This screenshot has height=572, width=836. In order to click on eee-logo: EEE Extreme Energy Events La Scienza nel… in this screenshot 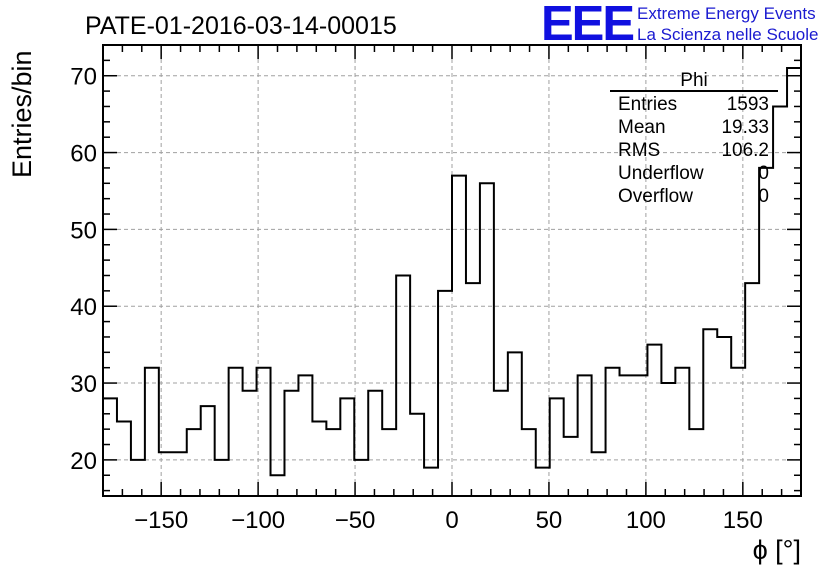, I will do `click(679, 25)`.